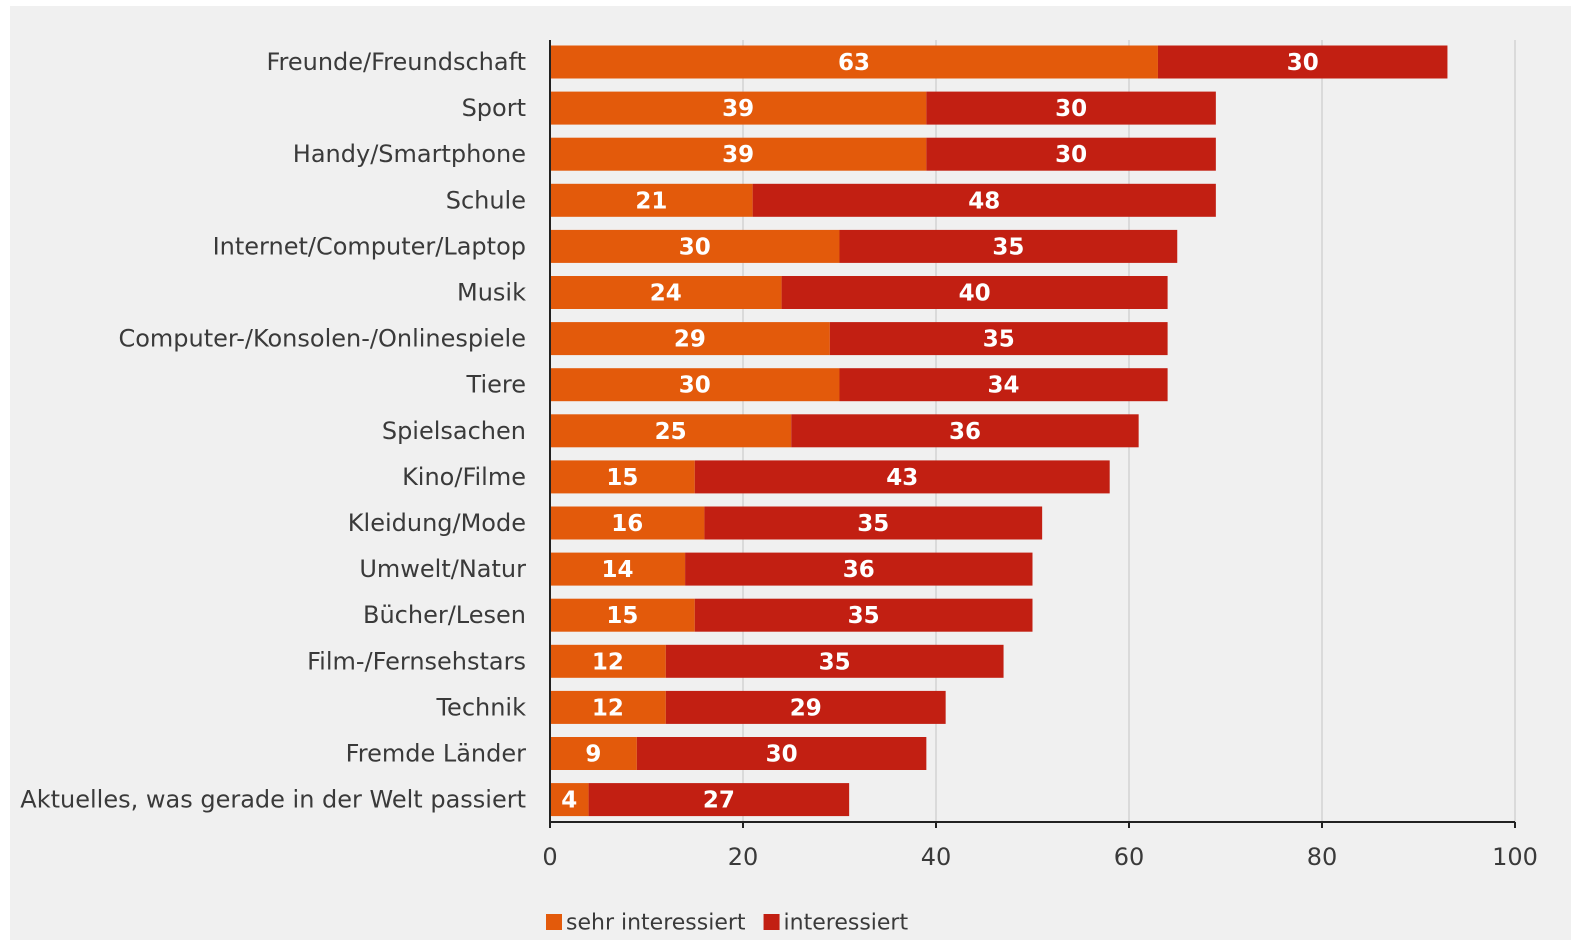  Describe the element at coordinates (491, 293) in the screenshot. I see `category-label: Musik` at that location.